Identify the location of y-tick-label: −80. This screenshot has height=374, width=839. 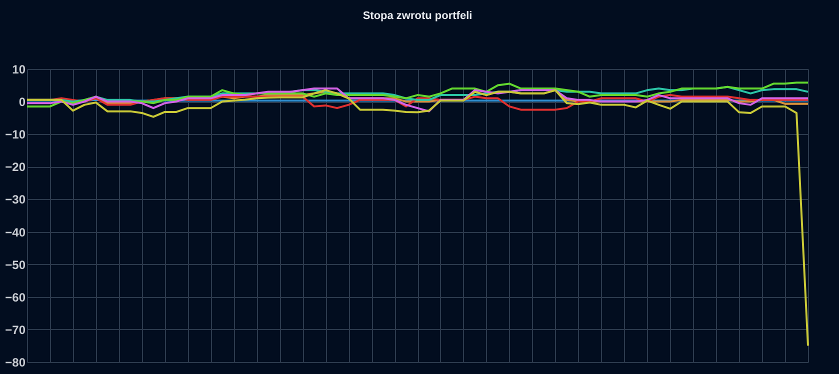
(15, 363).